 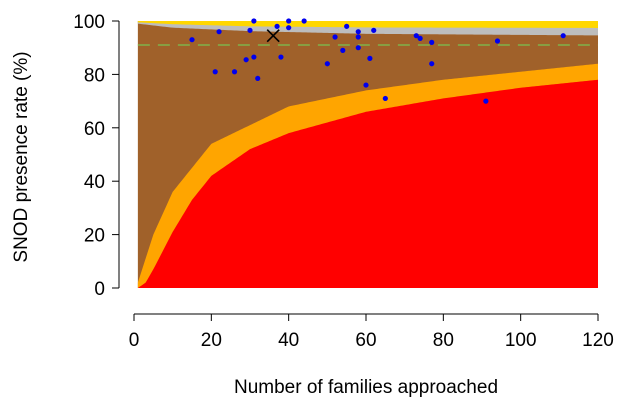 I want to click on data-points, so click(x=377, y=61).